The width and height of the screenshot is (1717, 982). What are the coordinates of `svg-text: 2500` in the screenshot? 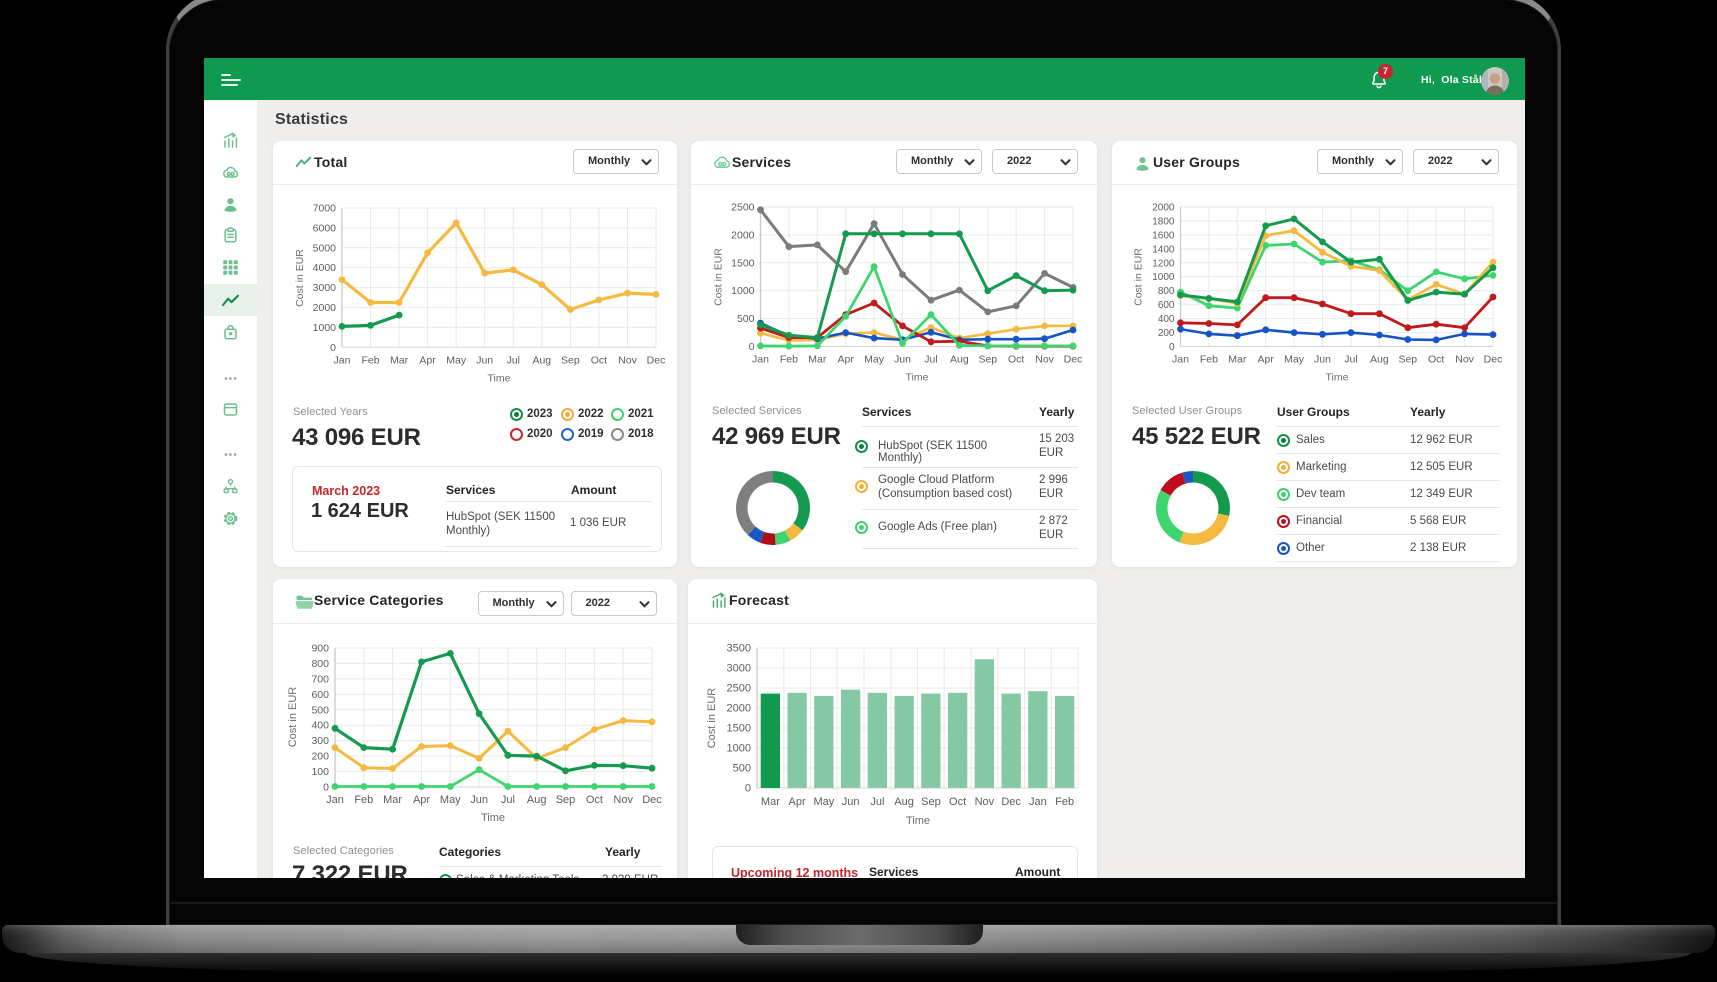 It's located at (739, 689).